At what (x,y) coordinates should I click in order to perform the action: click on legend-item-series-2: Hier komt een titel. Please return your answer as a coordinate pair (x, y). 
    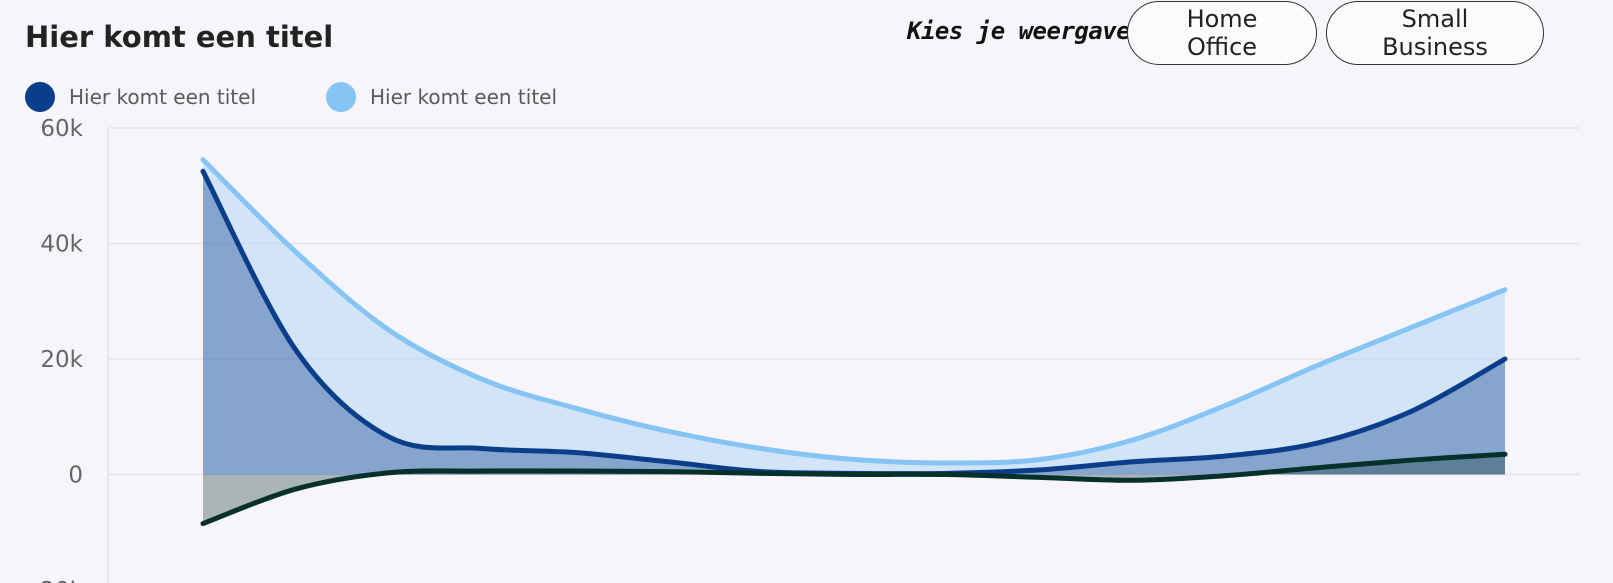
    Looking at the image, I should click on (441, 97).